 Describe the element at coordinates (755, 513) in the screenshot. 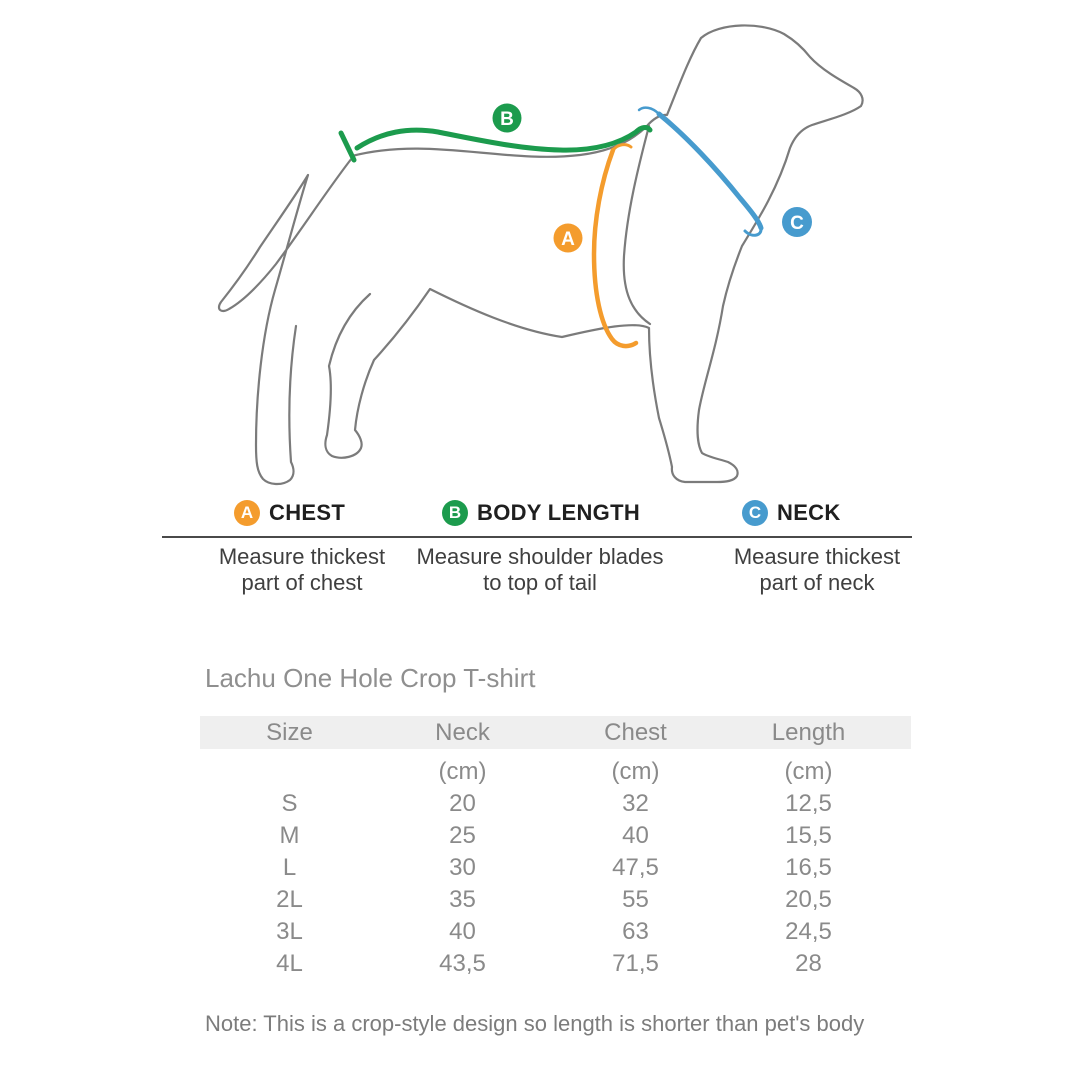

I see `neck-badge: C` at that location.